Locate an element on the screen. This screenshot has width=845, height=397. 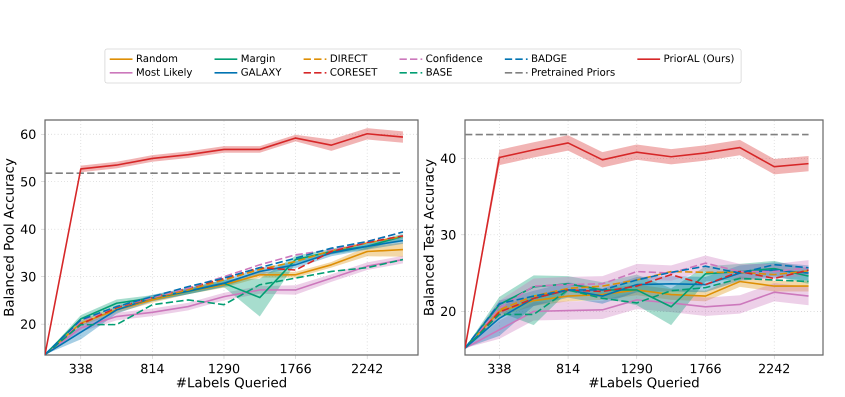
legend-label: PriorAL (Ours) is located at coordinates (699, 59).